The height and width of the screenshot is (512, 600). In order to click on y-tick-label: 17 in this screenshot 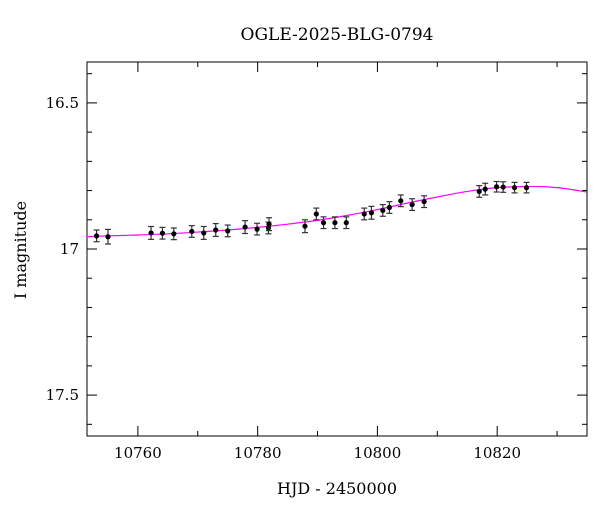, I will do `click(69, 249)`.